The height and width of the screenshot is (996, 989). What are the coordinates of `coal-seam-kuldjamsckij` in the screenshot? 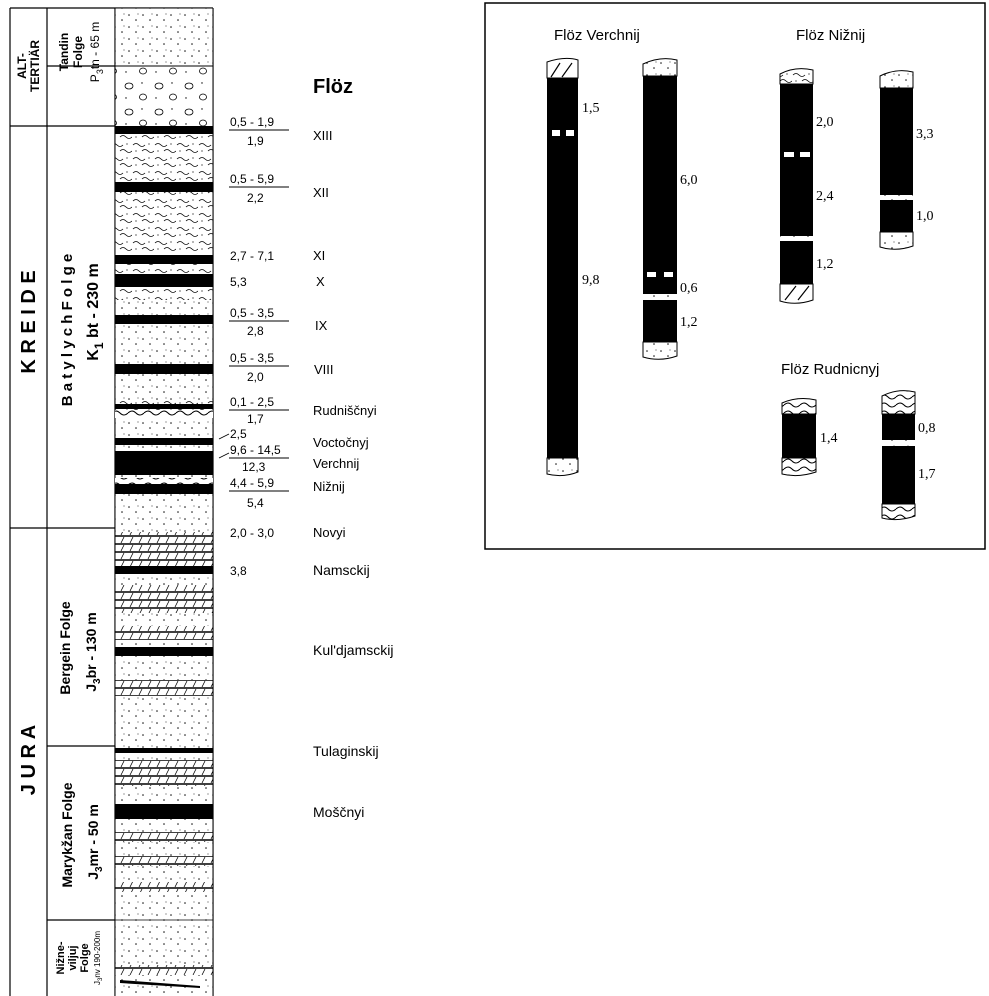 It's located at (164, 651).